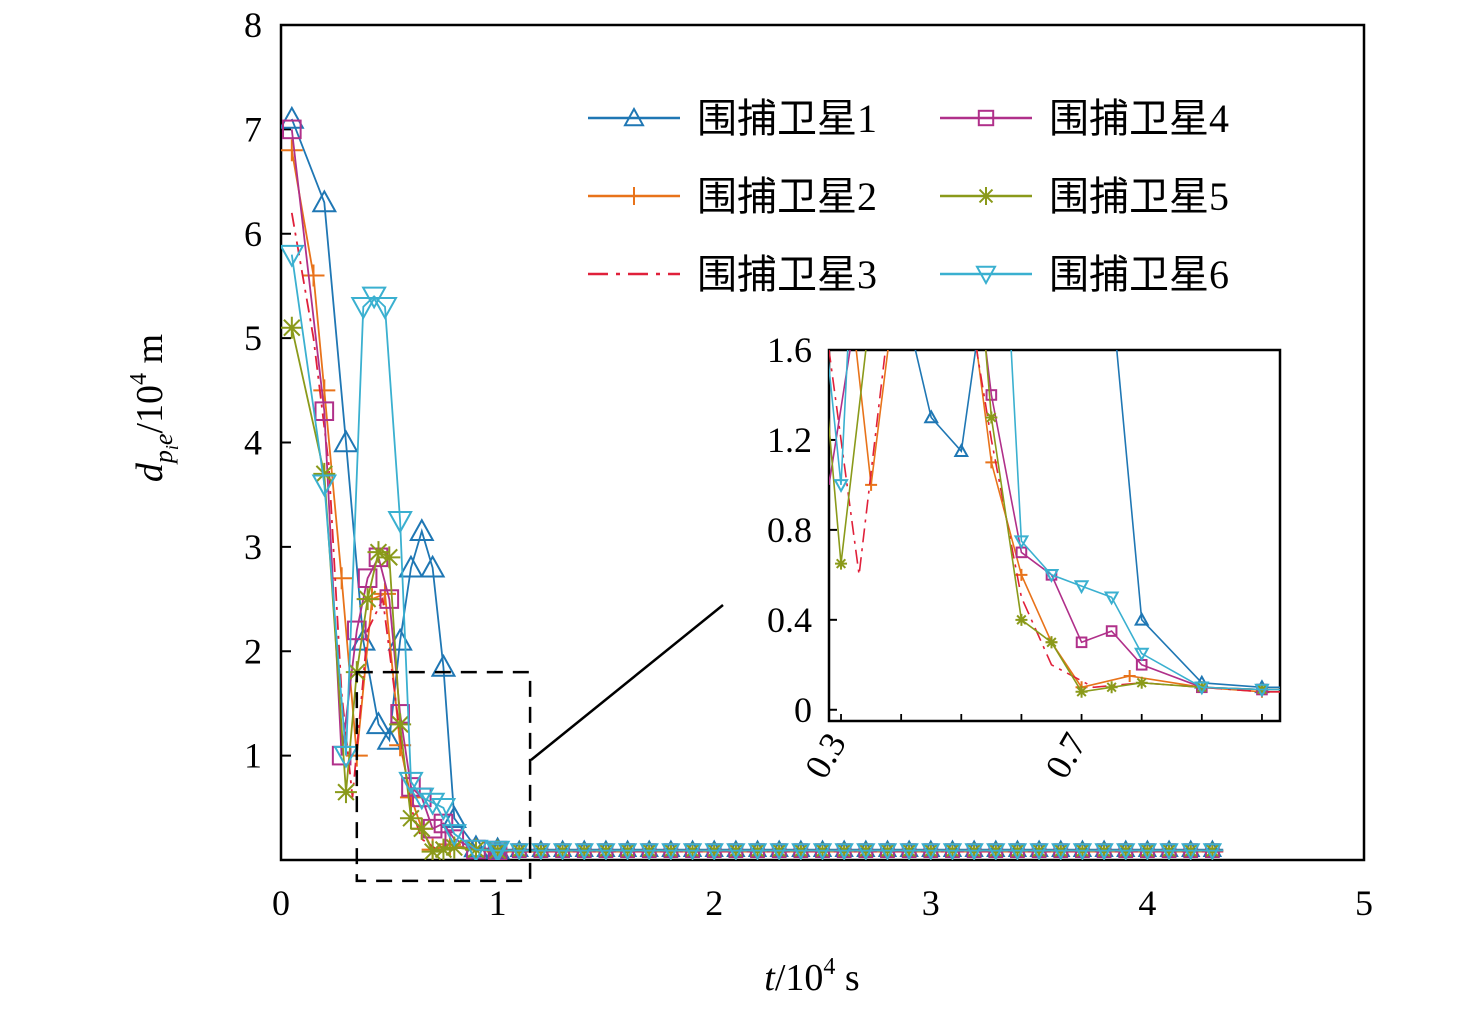 This screenshot has height=1010, width=1476. What do you see at coordinates (253, 234) in the screenshot?
I see `y-tick-label: 6` at bounding box center [253, 234].